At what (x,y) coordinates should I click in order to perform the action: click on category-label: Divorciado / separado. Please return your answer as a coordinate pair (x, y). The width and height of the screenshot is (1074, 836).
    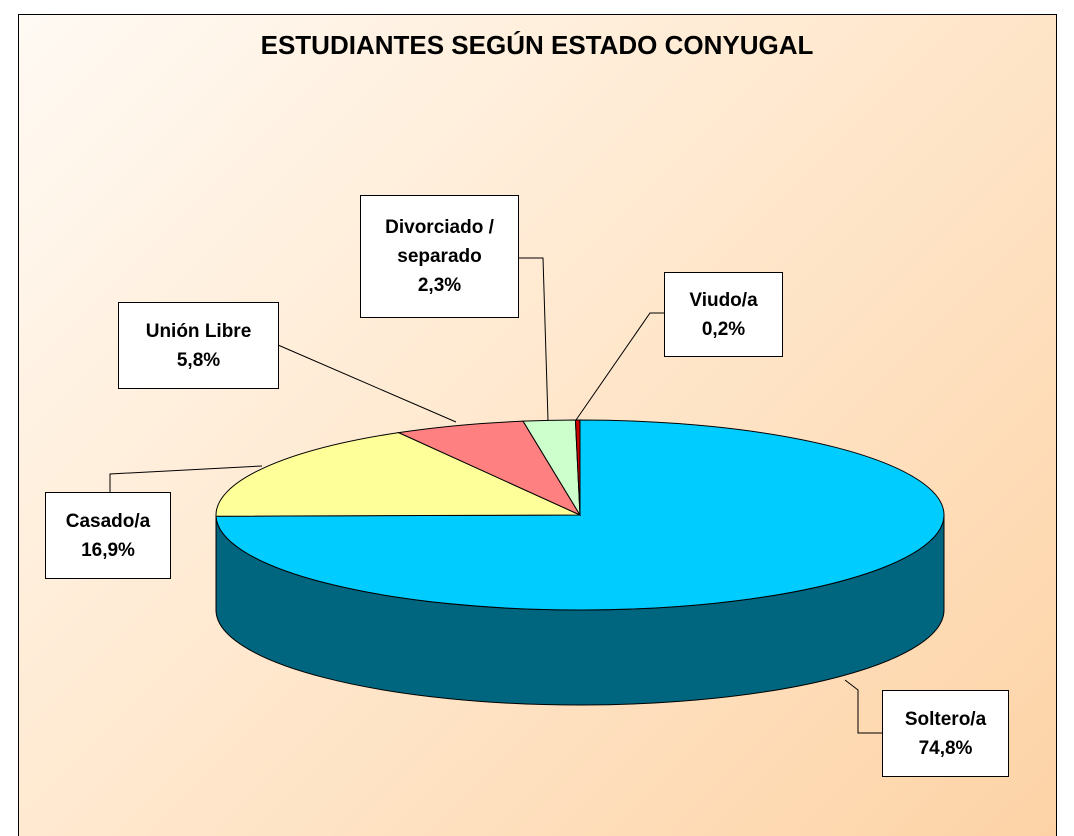
    Looking at the image, I should click on (439, 242).